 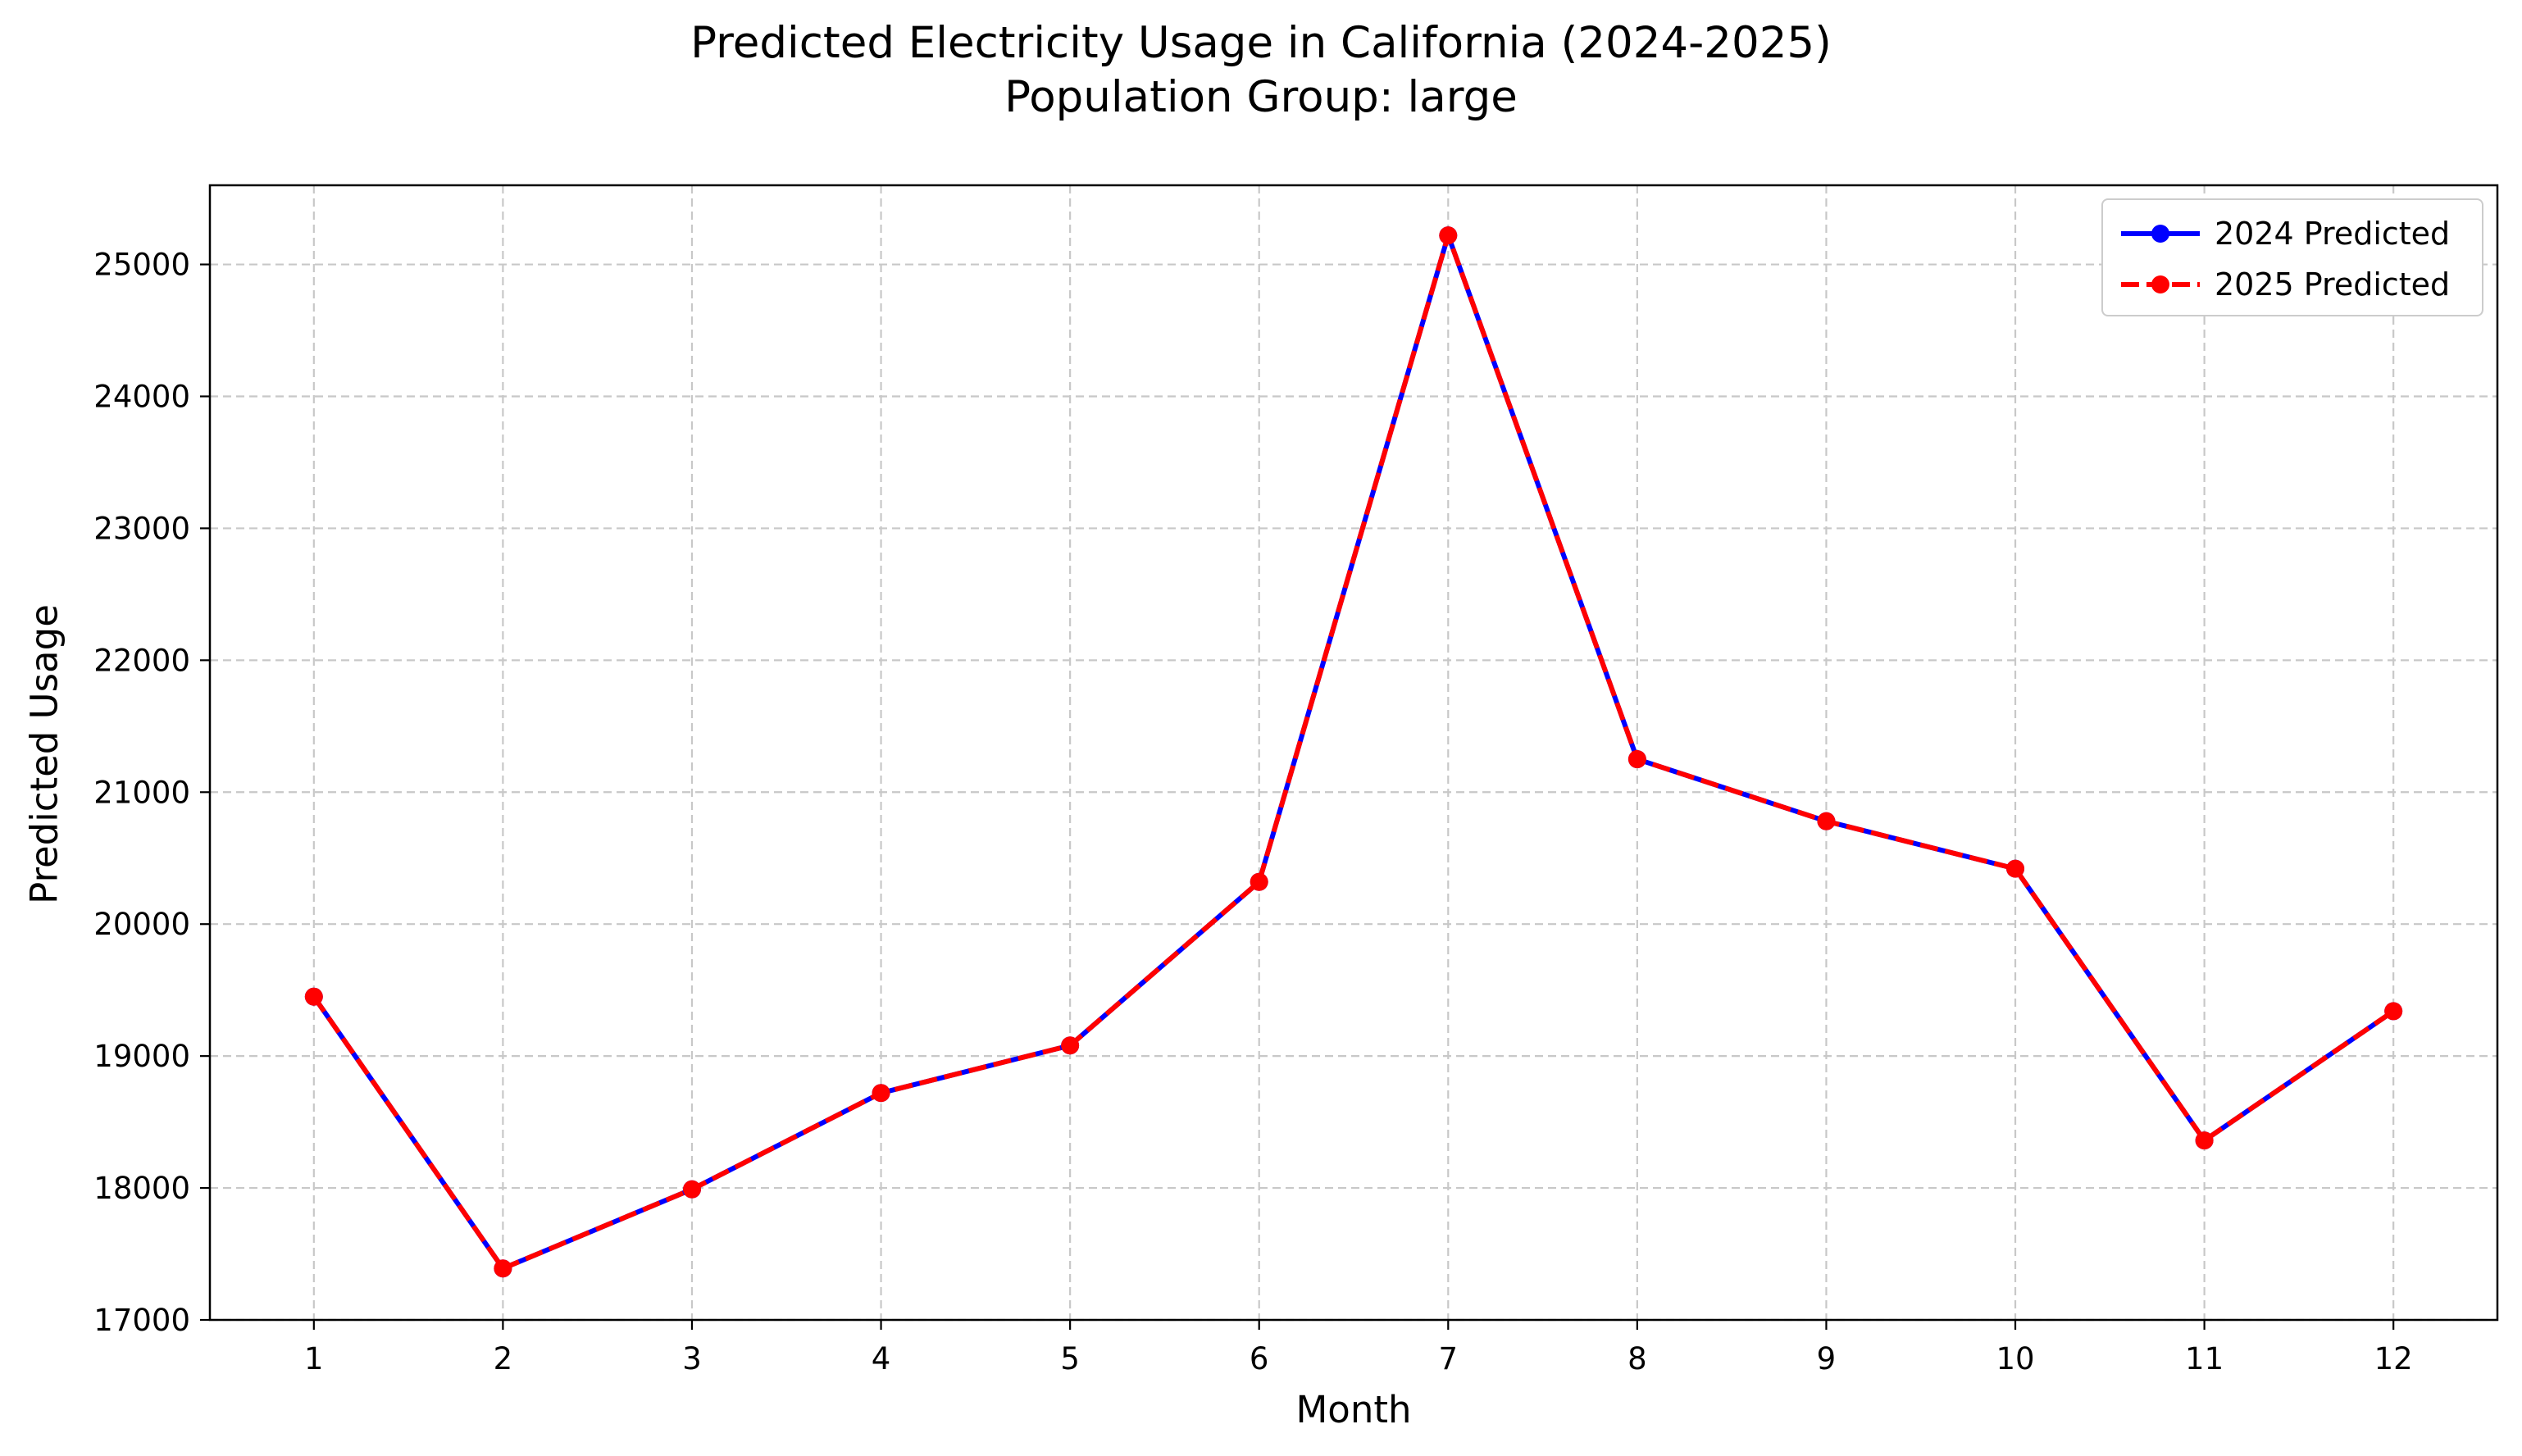 What do you see at coordinates (141, 1320) in the screenshot?
I see `y-tick-label: 17000` at bounding box center [141, 1320].